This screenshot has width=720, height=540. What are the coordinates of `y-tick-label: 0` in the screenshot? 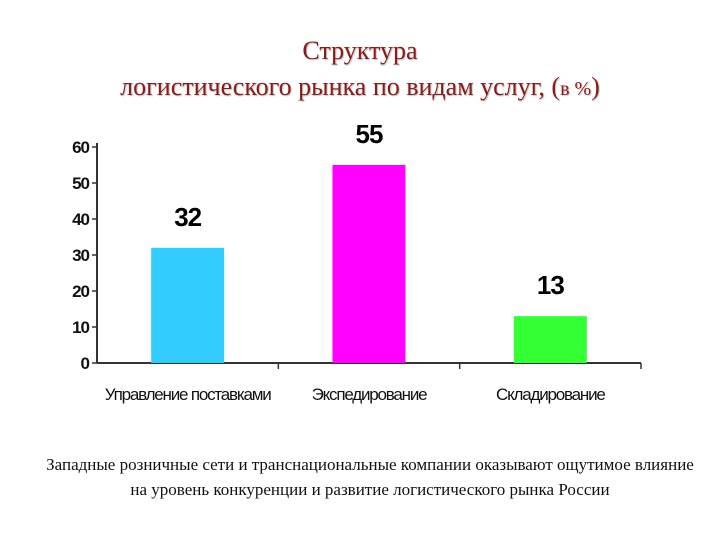 It's located at (85, 363).